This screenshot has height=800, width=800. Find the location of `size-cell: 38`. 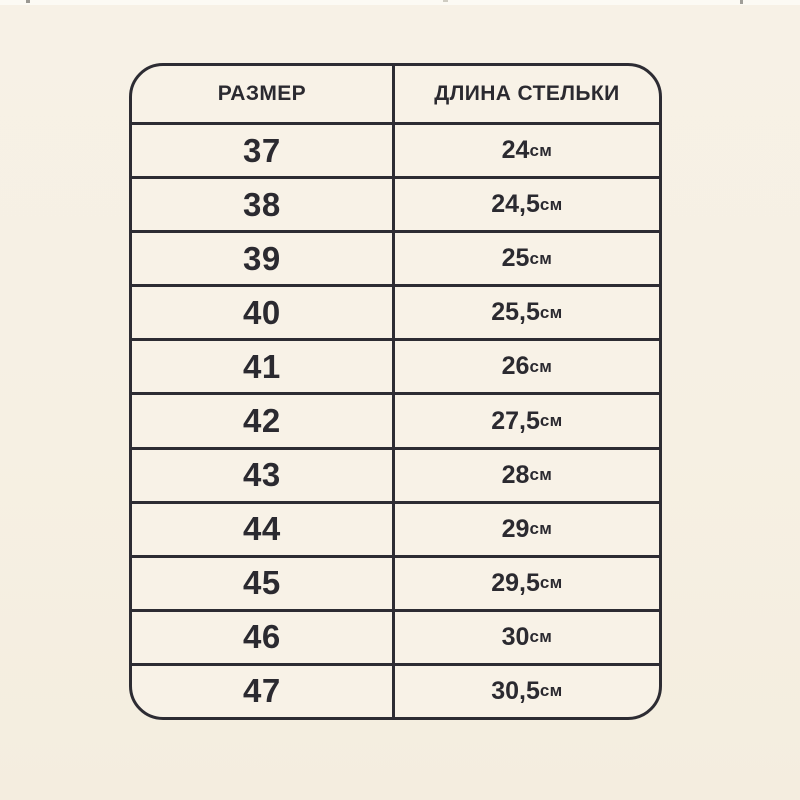

size-cell: 38 is located at coordinates (262, 204).